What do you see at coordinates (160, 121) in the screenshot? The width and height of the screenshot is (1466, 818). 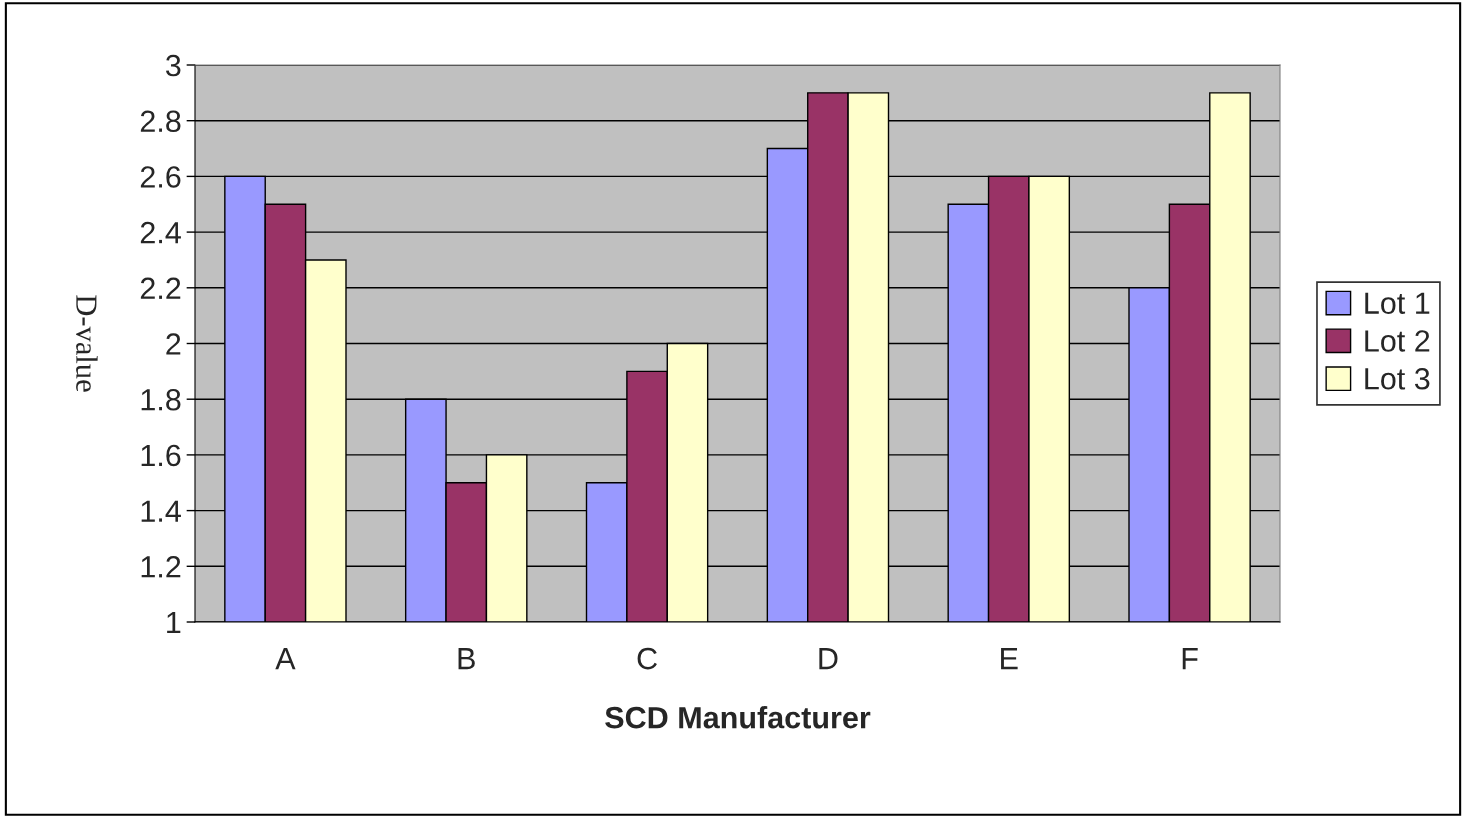 I see `y-tick-label: 2.8` at bounding box center [160, 121].